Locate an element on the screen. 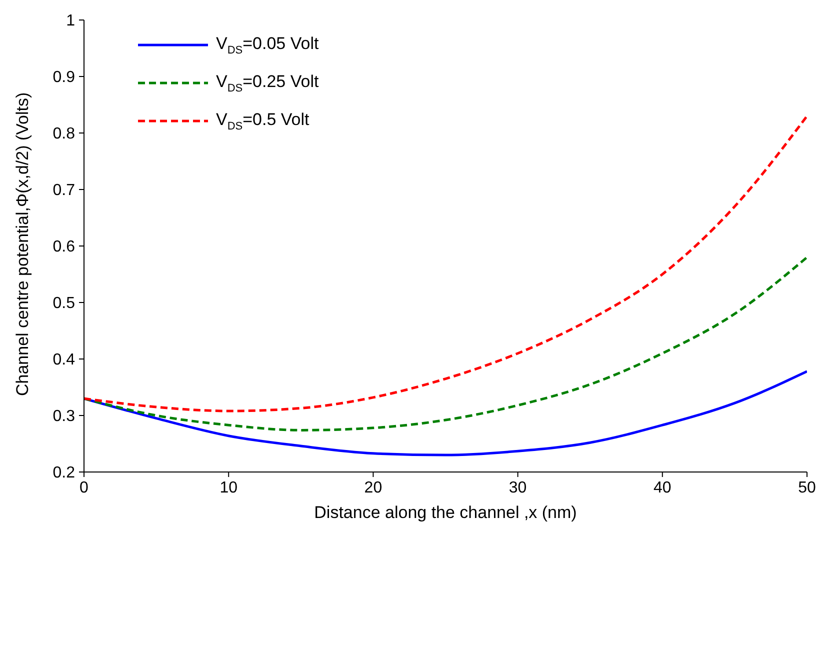 This screenshot has width=829, height=654. y-tick-label: 0.3 is located at coordinates (64, 417).